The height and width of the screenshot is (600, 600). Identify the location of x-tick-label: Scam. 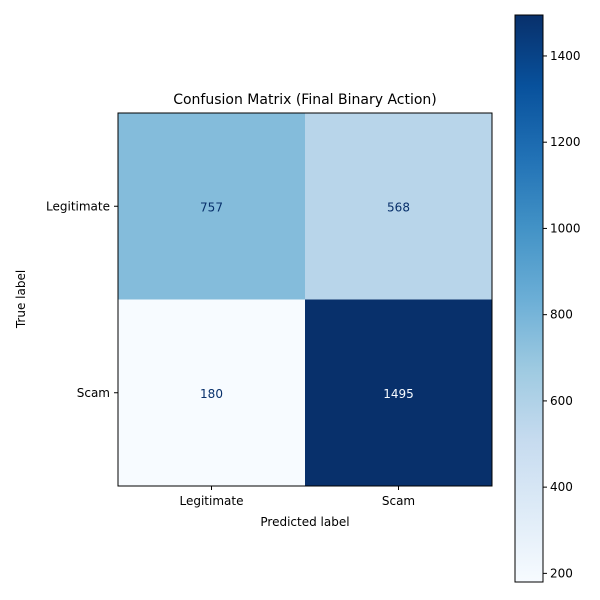
(398, 501).